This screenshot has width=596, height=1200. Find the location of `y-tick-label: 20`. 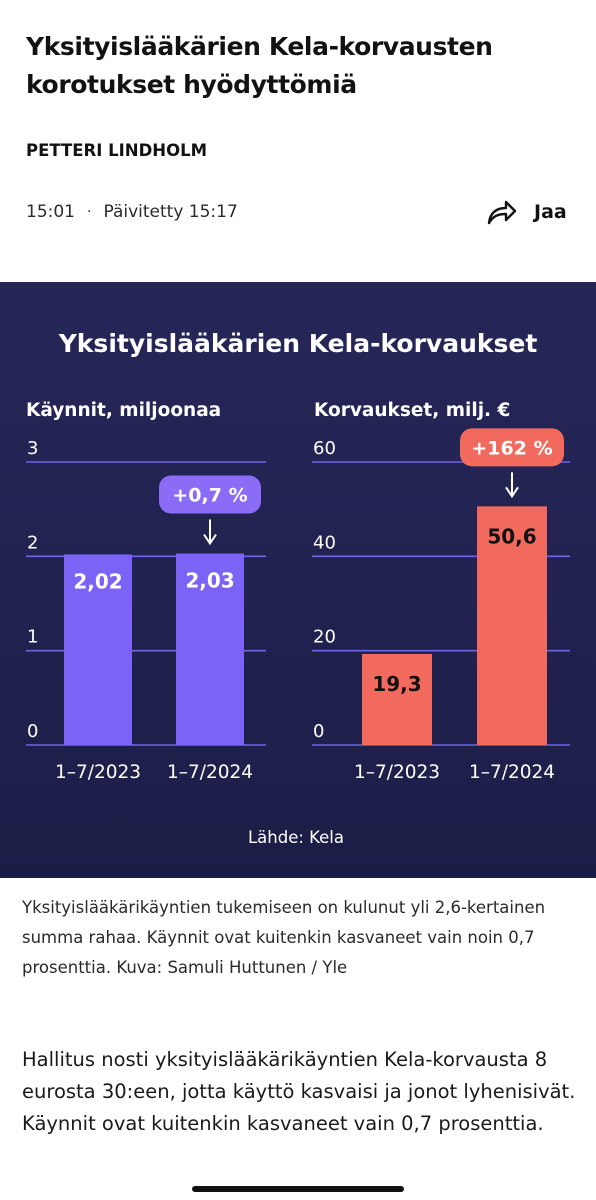

y-tick-label: 20 is located at coordinates (324, 637).